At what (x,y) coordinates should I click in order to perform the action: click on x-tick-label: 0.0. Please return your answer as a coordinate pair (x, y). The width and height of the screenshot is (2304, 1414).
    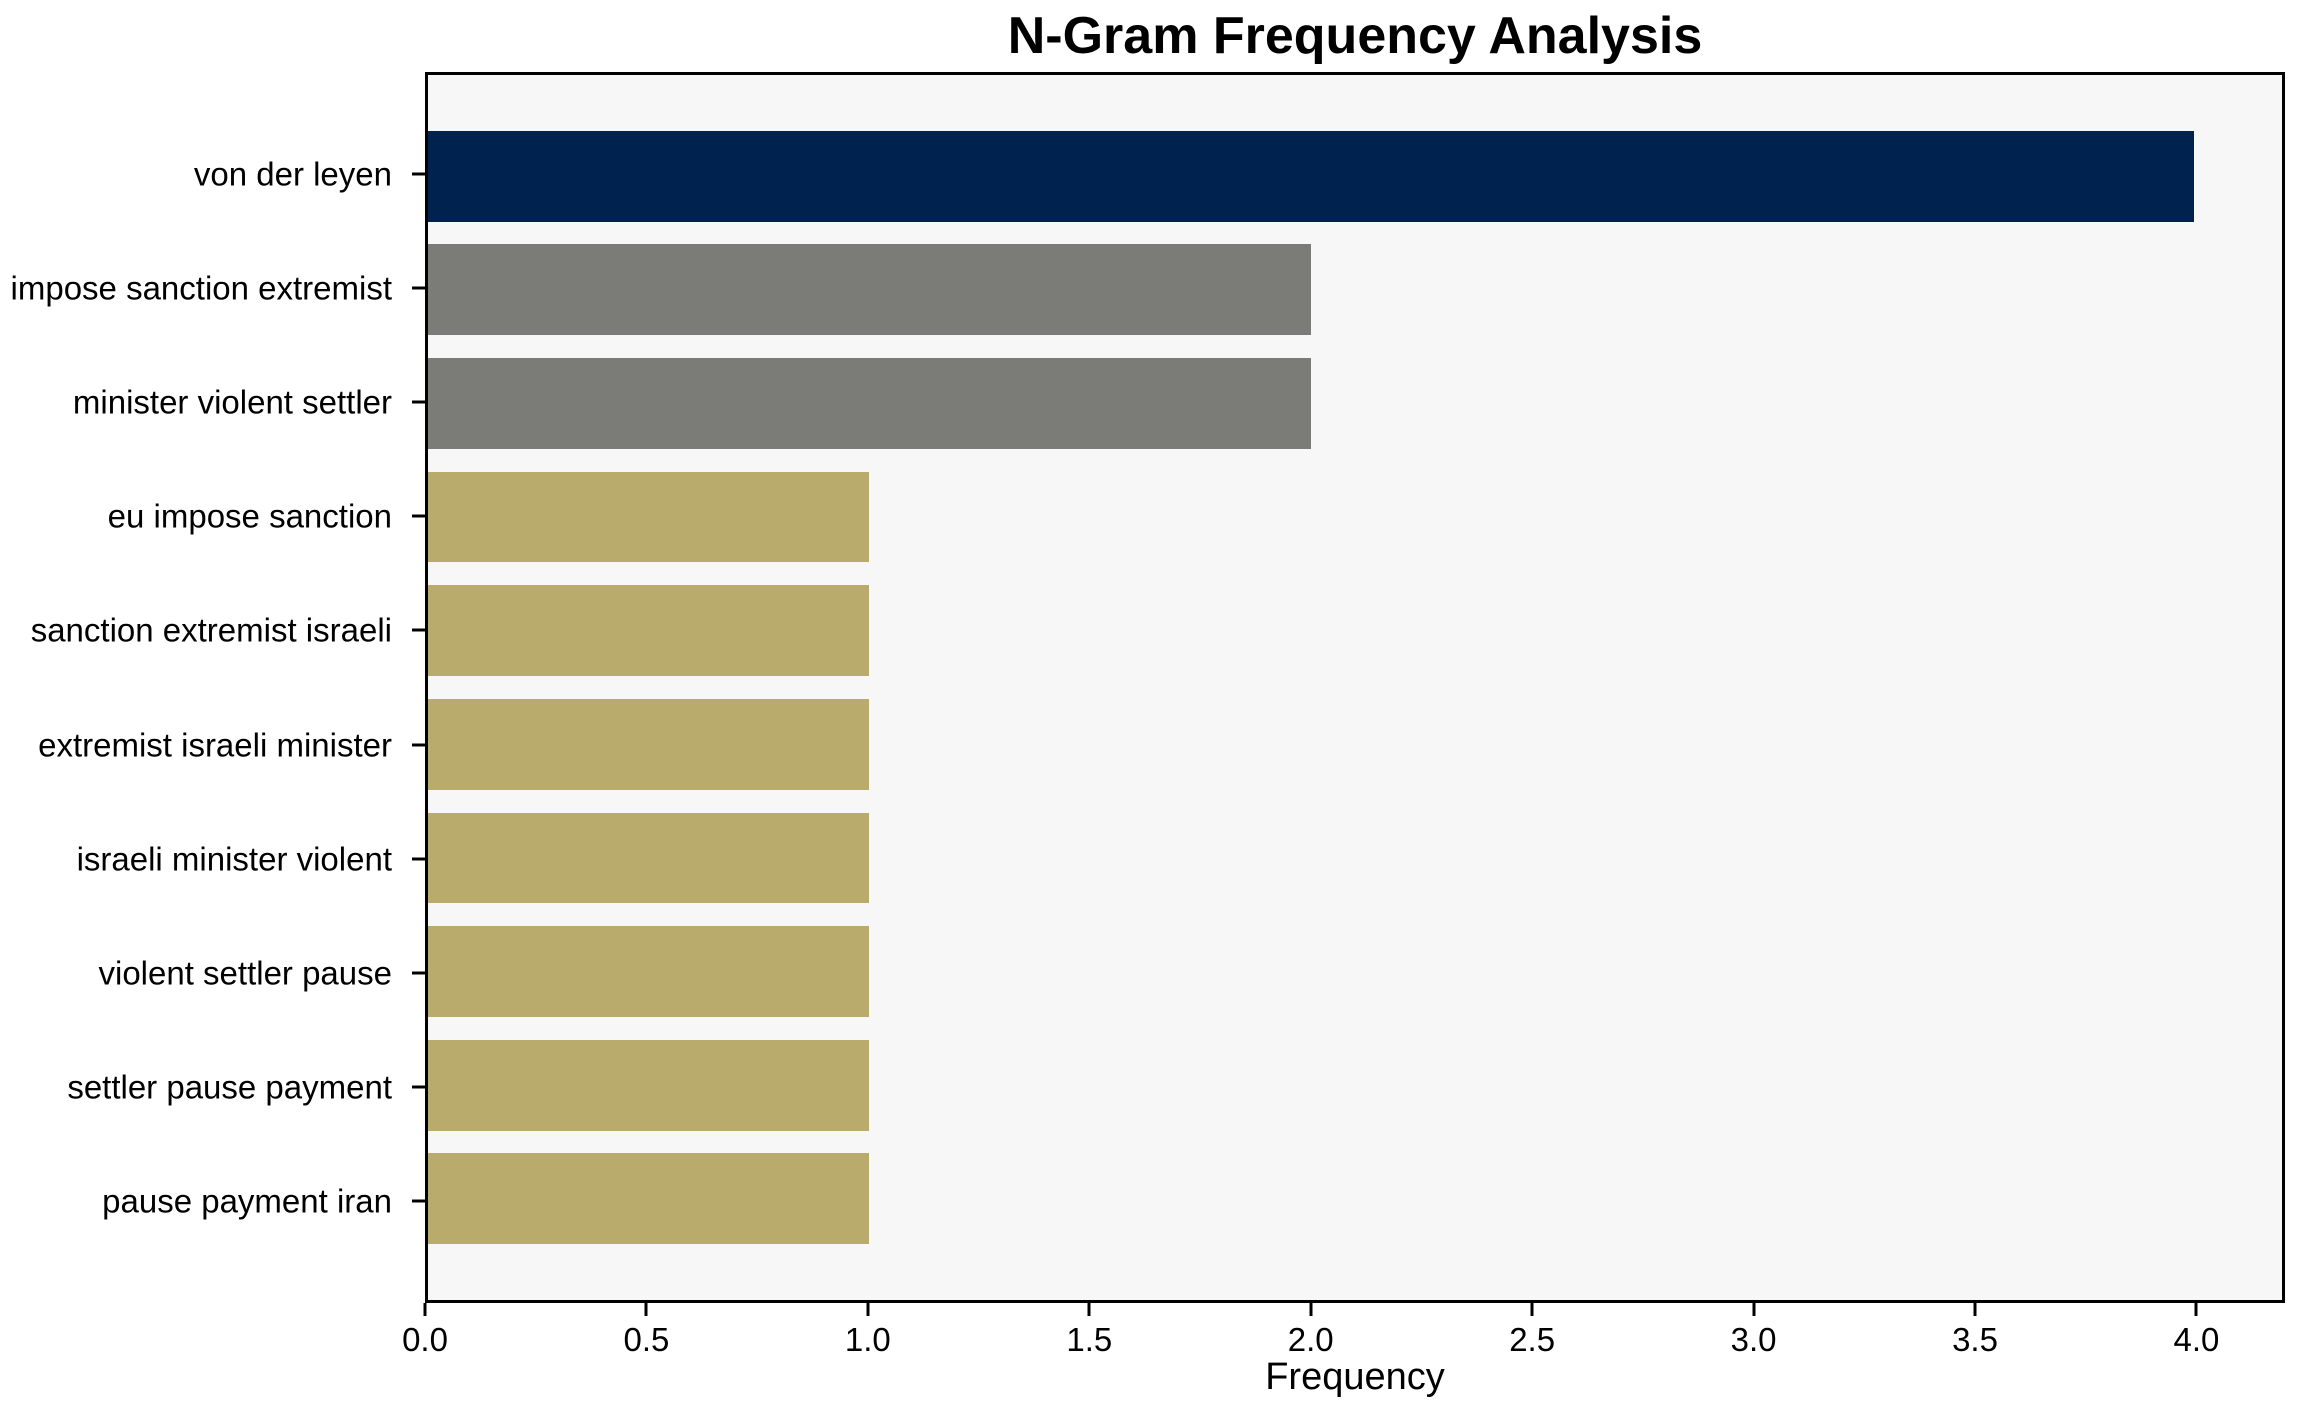
    Looking at the image, I should click on (425, 1339).